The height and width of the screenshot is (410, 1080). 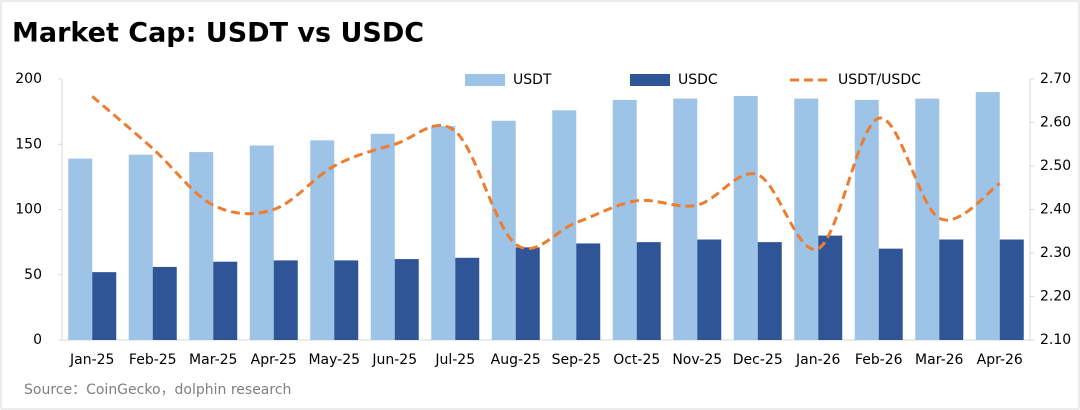 I want to click on y-tick-label: 50, so click(x=33, y=275).